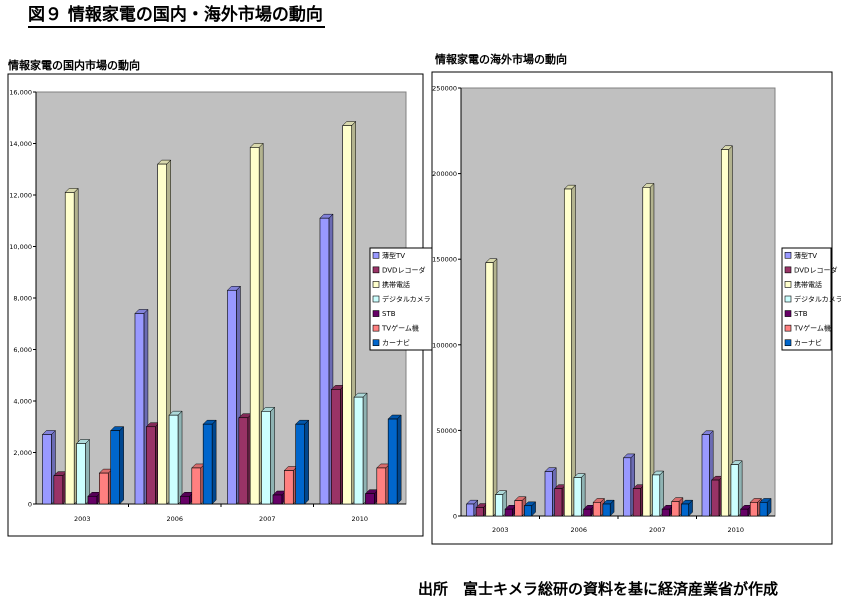 This screenshot has width=841, height=600. What do you see at coordinates (396, 342) in the screenshot?
I see `legend-label: カーナビ` at bounding box center [396, 342].